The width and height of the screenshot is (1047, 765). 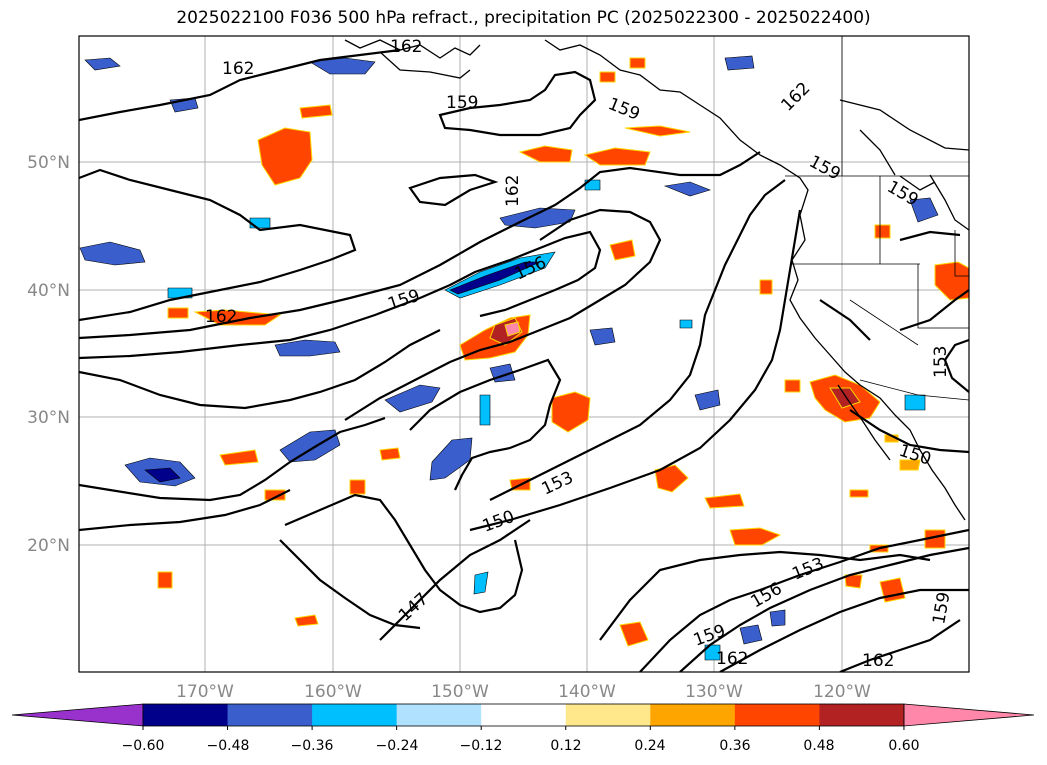 I want to click on colorbar-tick: 0.12, so click(x=565, y=746).